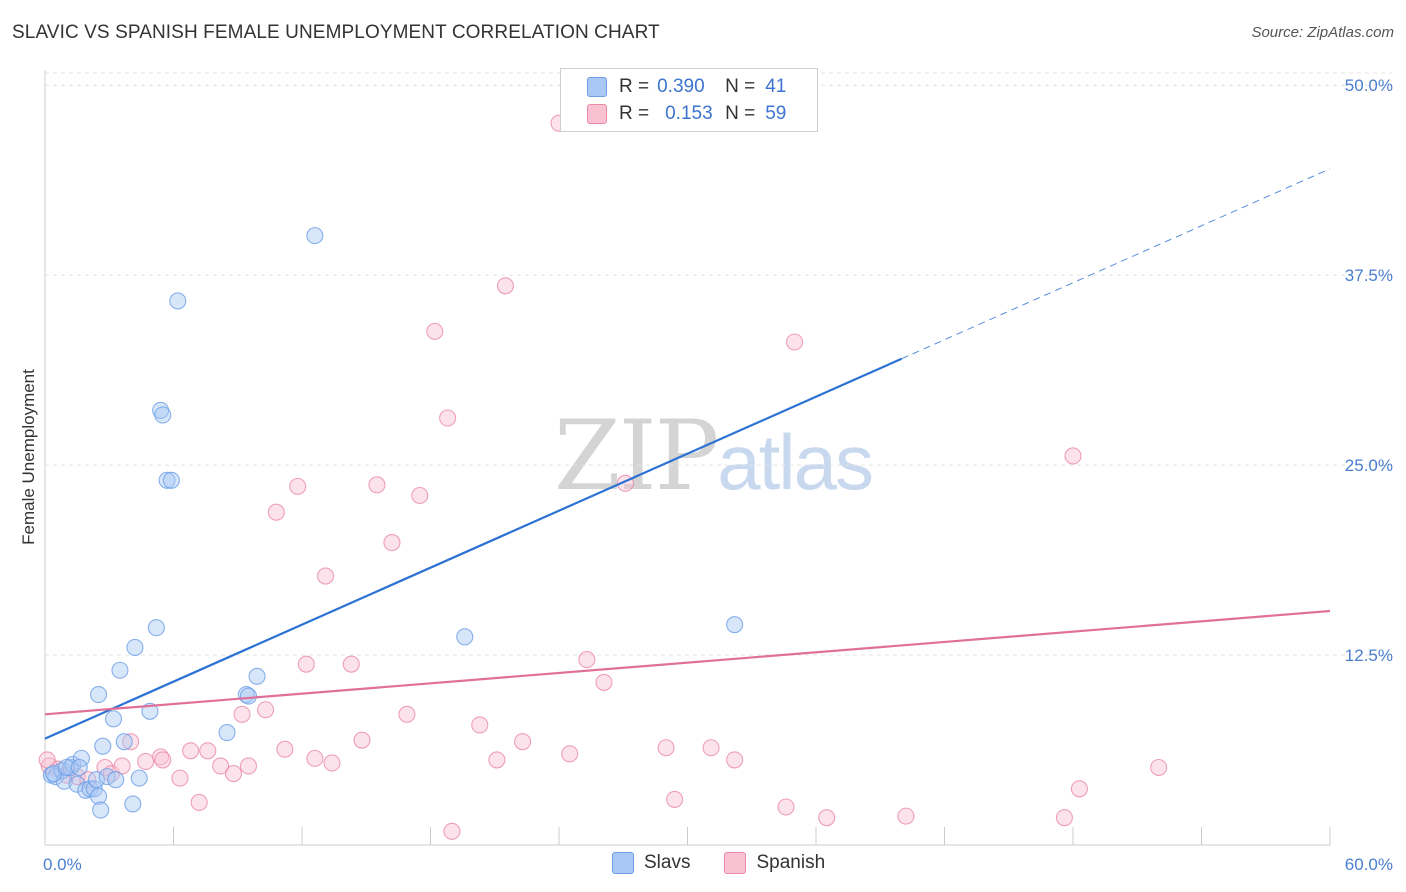 The image size is (1406, 892). What do you see at coordinates (667, 862) in the screenshot?
I see `legend-label-slavs: Slavs` at bounding box center [667, 862].